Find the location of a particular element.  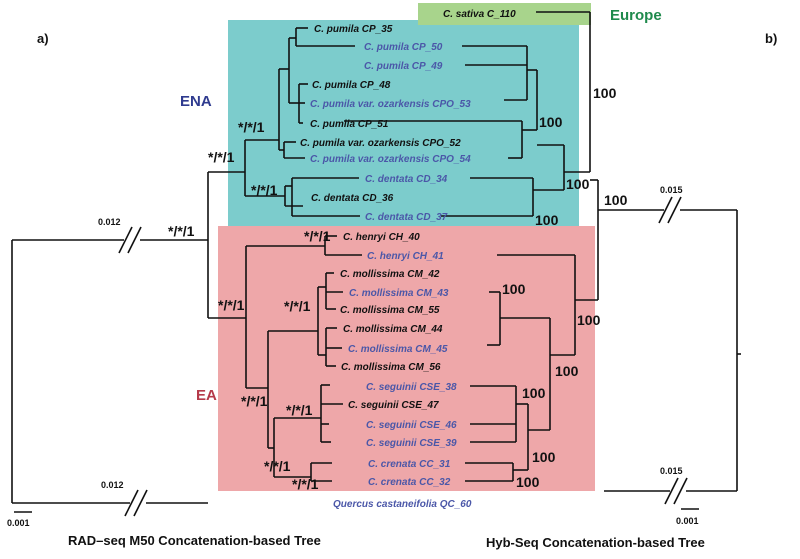

taxon-label: C. mollissima CM_42 is located at coordinates (390, 274).